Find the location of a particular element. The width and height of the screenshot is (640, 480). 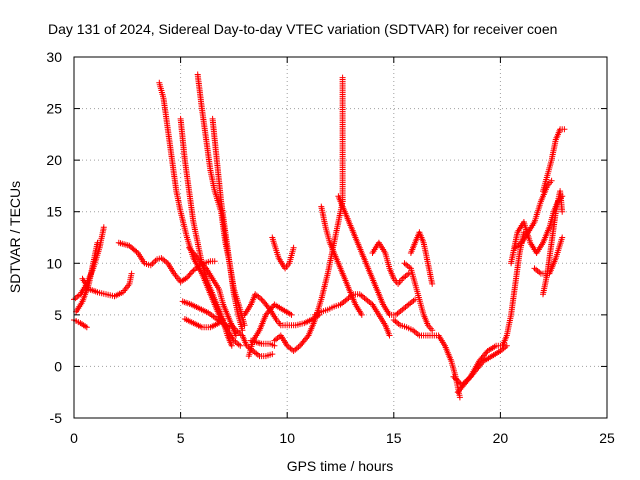

x-tick-label: 5 is located at coordinates (181, 438).